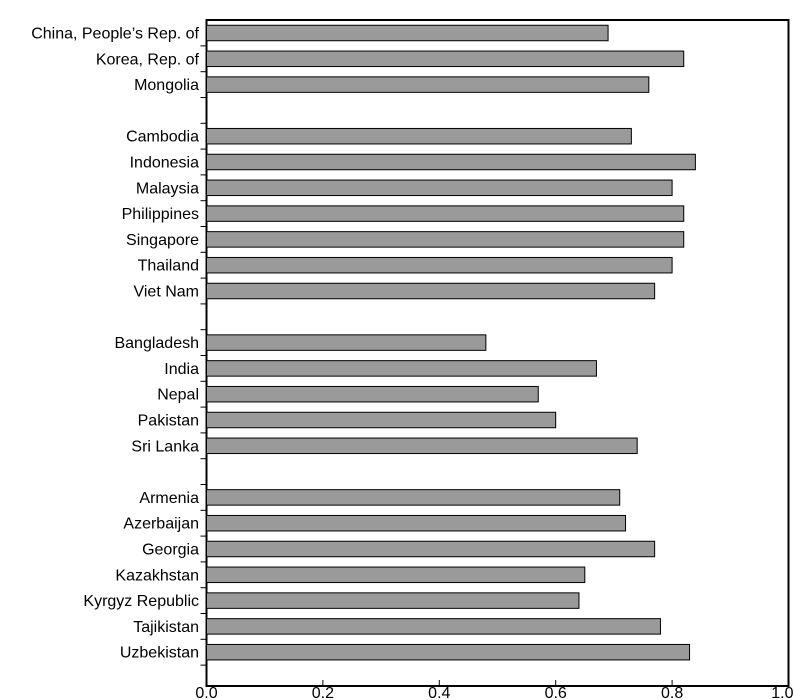 This screenshot has height=700, width=794. I want to click on bar-viet-nam, so click(431, 291).